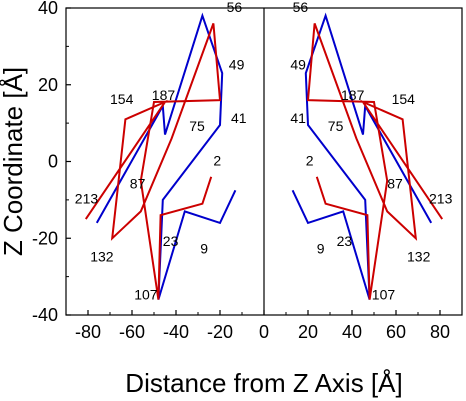  I want to click on x-tick-label: 80, so click(440, 332).